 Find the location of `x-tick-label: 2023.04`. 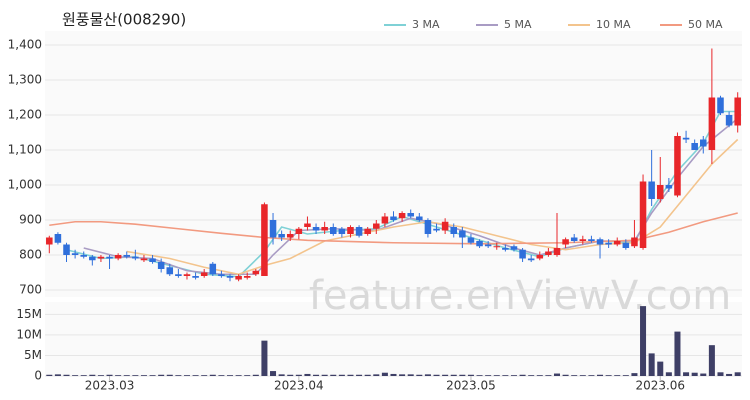

x-tick-label: 2023.04 is located at coordinates (299, 386).